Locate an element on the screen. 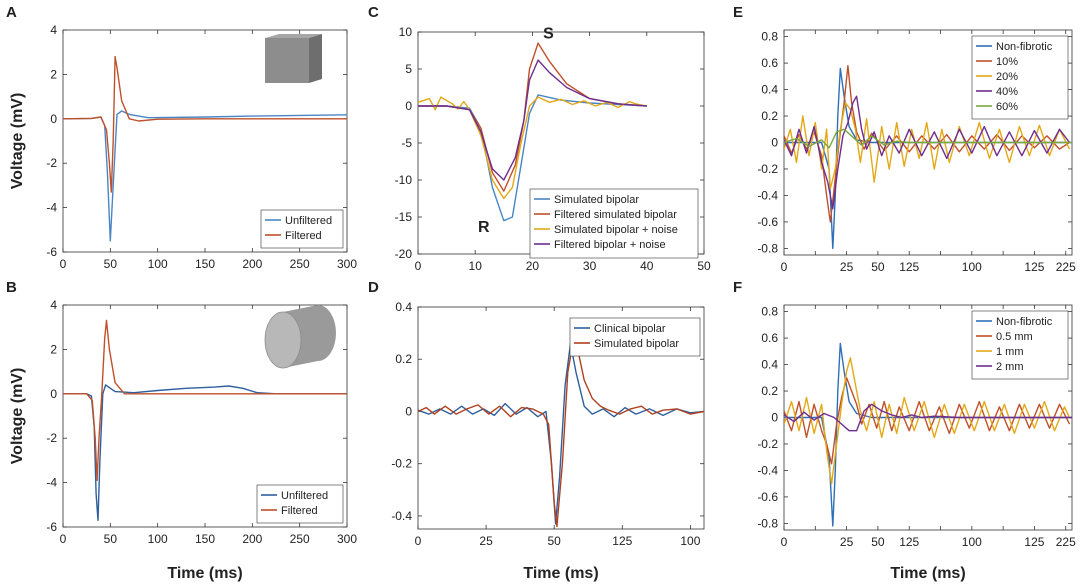 This screenshot has height=586, width=1084. panel-a-xtick-label: 50 is located at coordinates (111, 264).